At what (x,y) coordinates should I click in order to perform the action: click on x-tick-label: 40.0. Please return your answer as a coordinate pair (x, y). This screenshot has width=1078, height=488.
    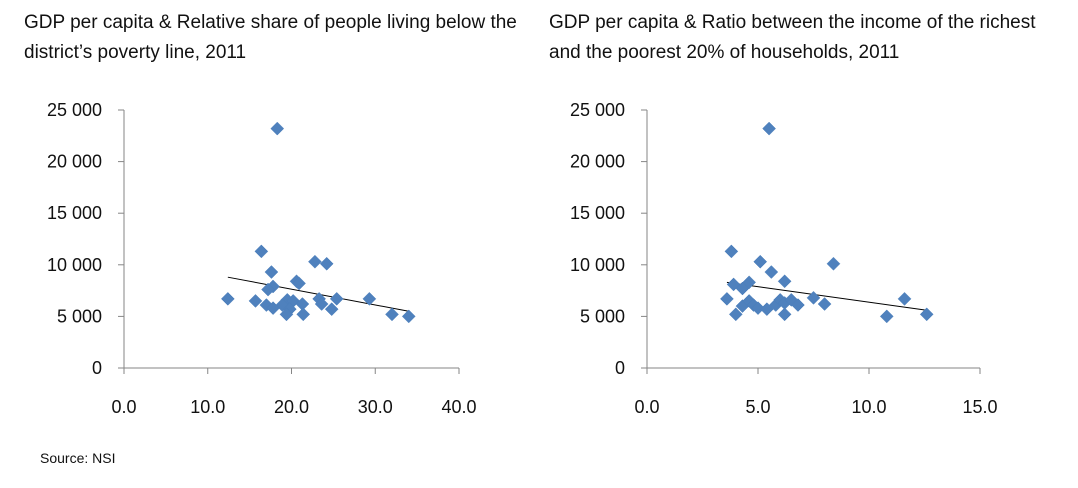
    Looking at the image, I should click on (458, 407).